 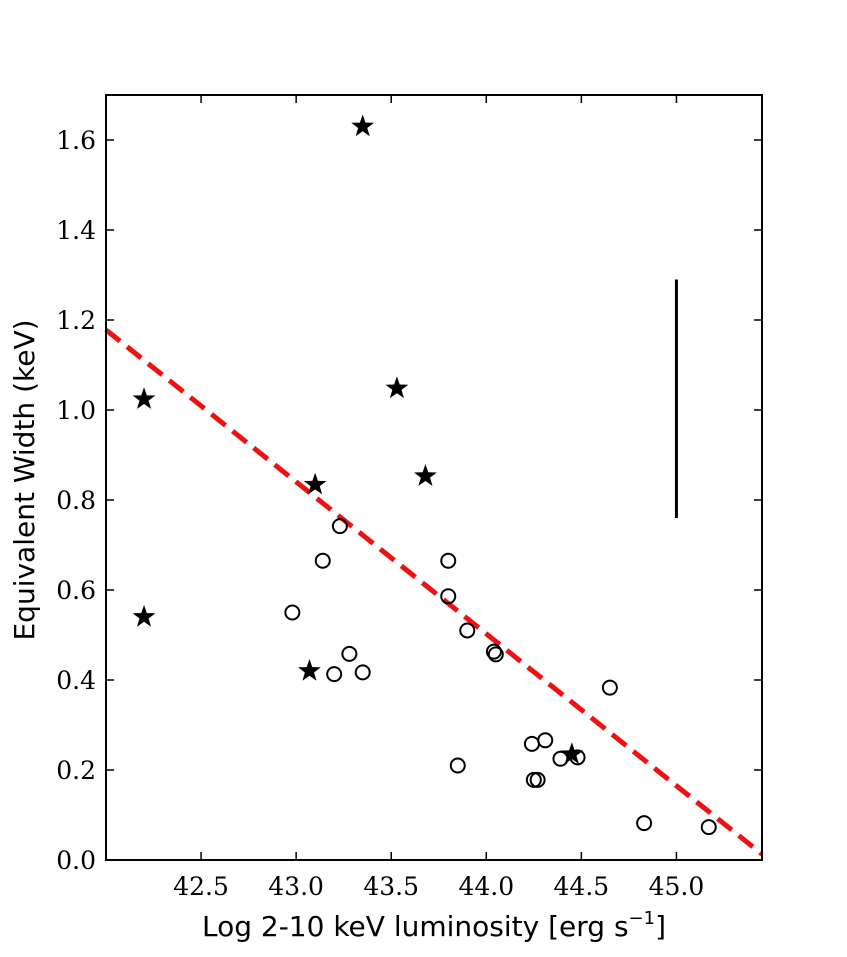 I want to click on x-tick-label: 44.5, so click(x=582, y=886).